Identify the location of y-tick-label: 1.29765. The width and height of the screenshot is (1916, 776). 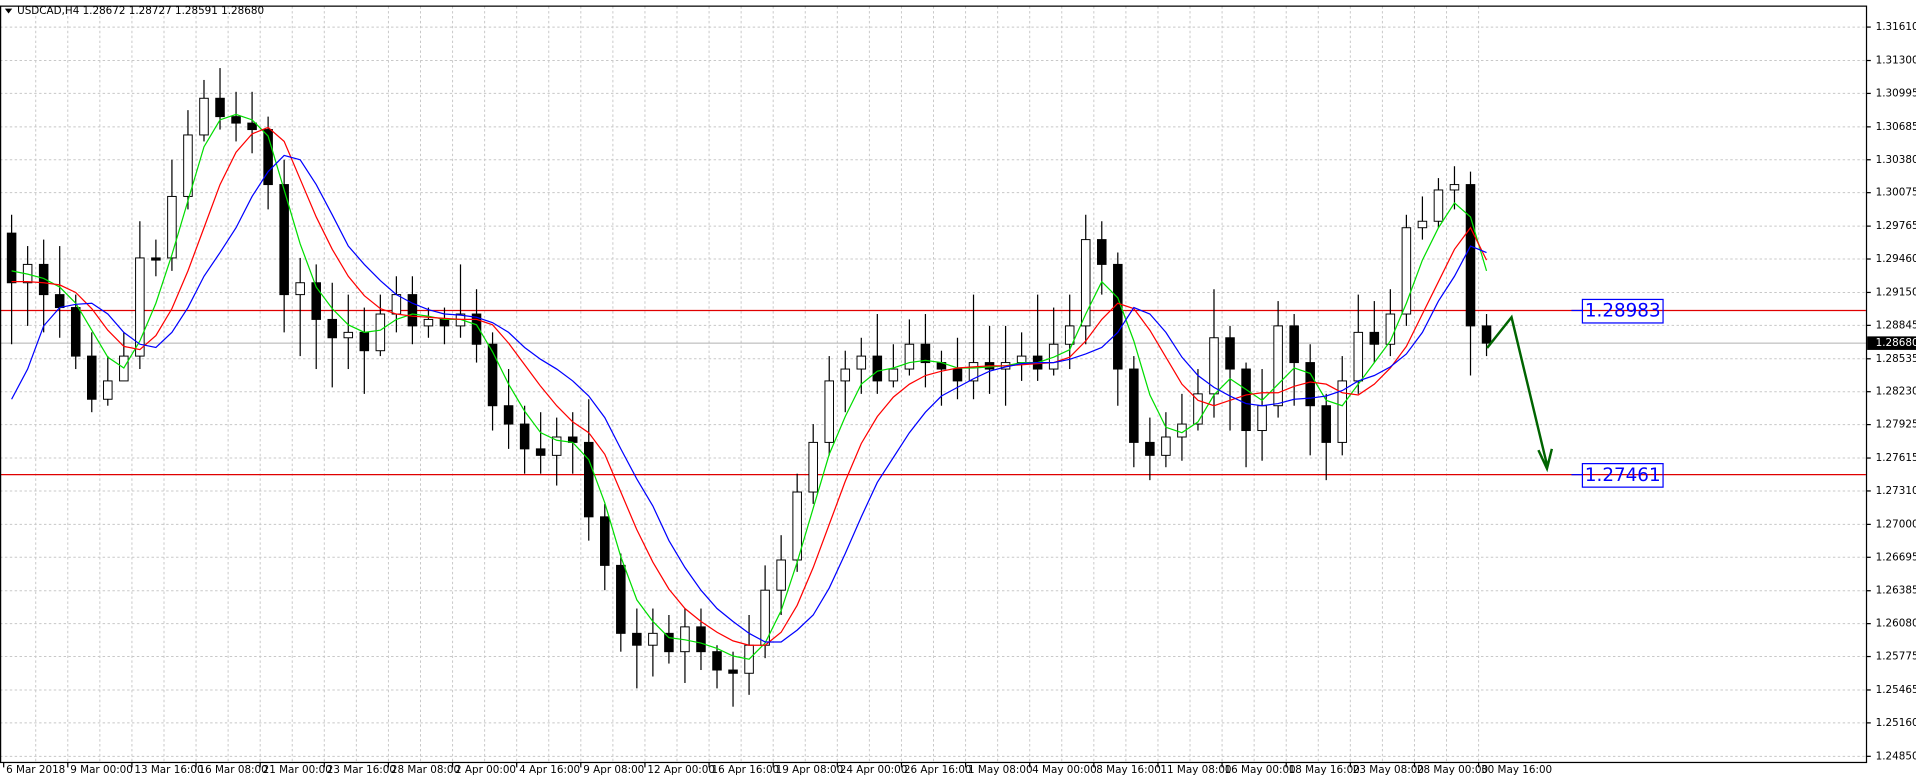
(1896, 226).